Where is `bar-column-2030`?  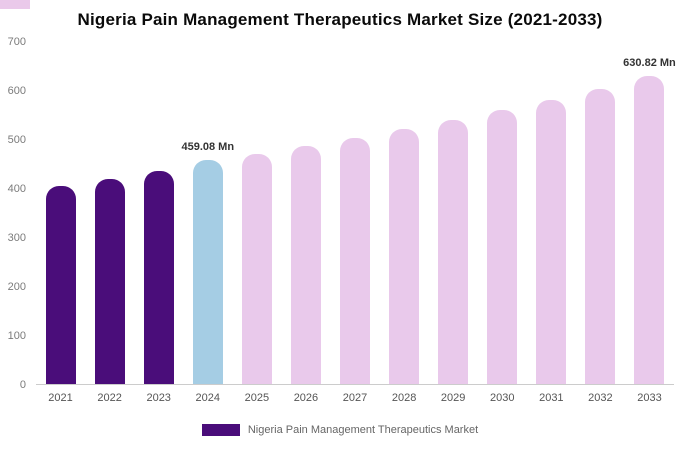 bar-column-2030 is located at coordinates (502, 213).